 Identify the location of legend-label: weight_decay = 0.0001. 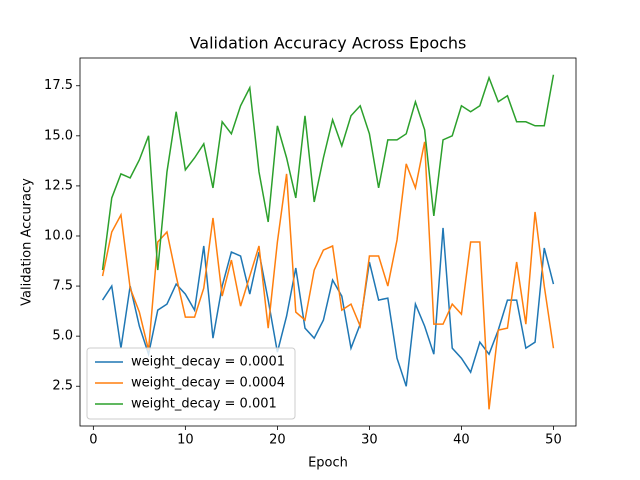
(208, 362).